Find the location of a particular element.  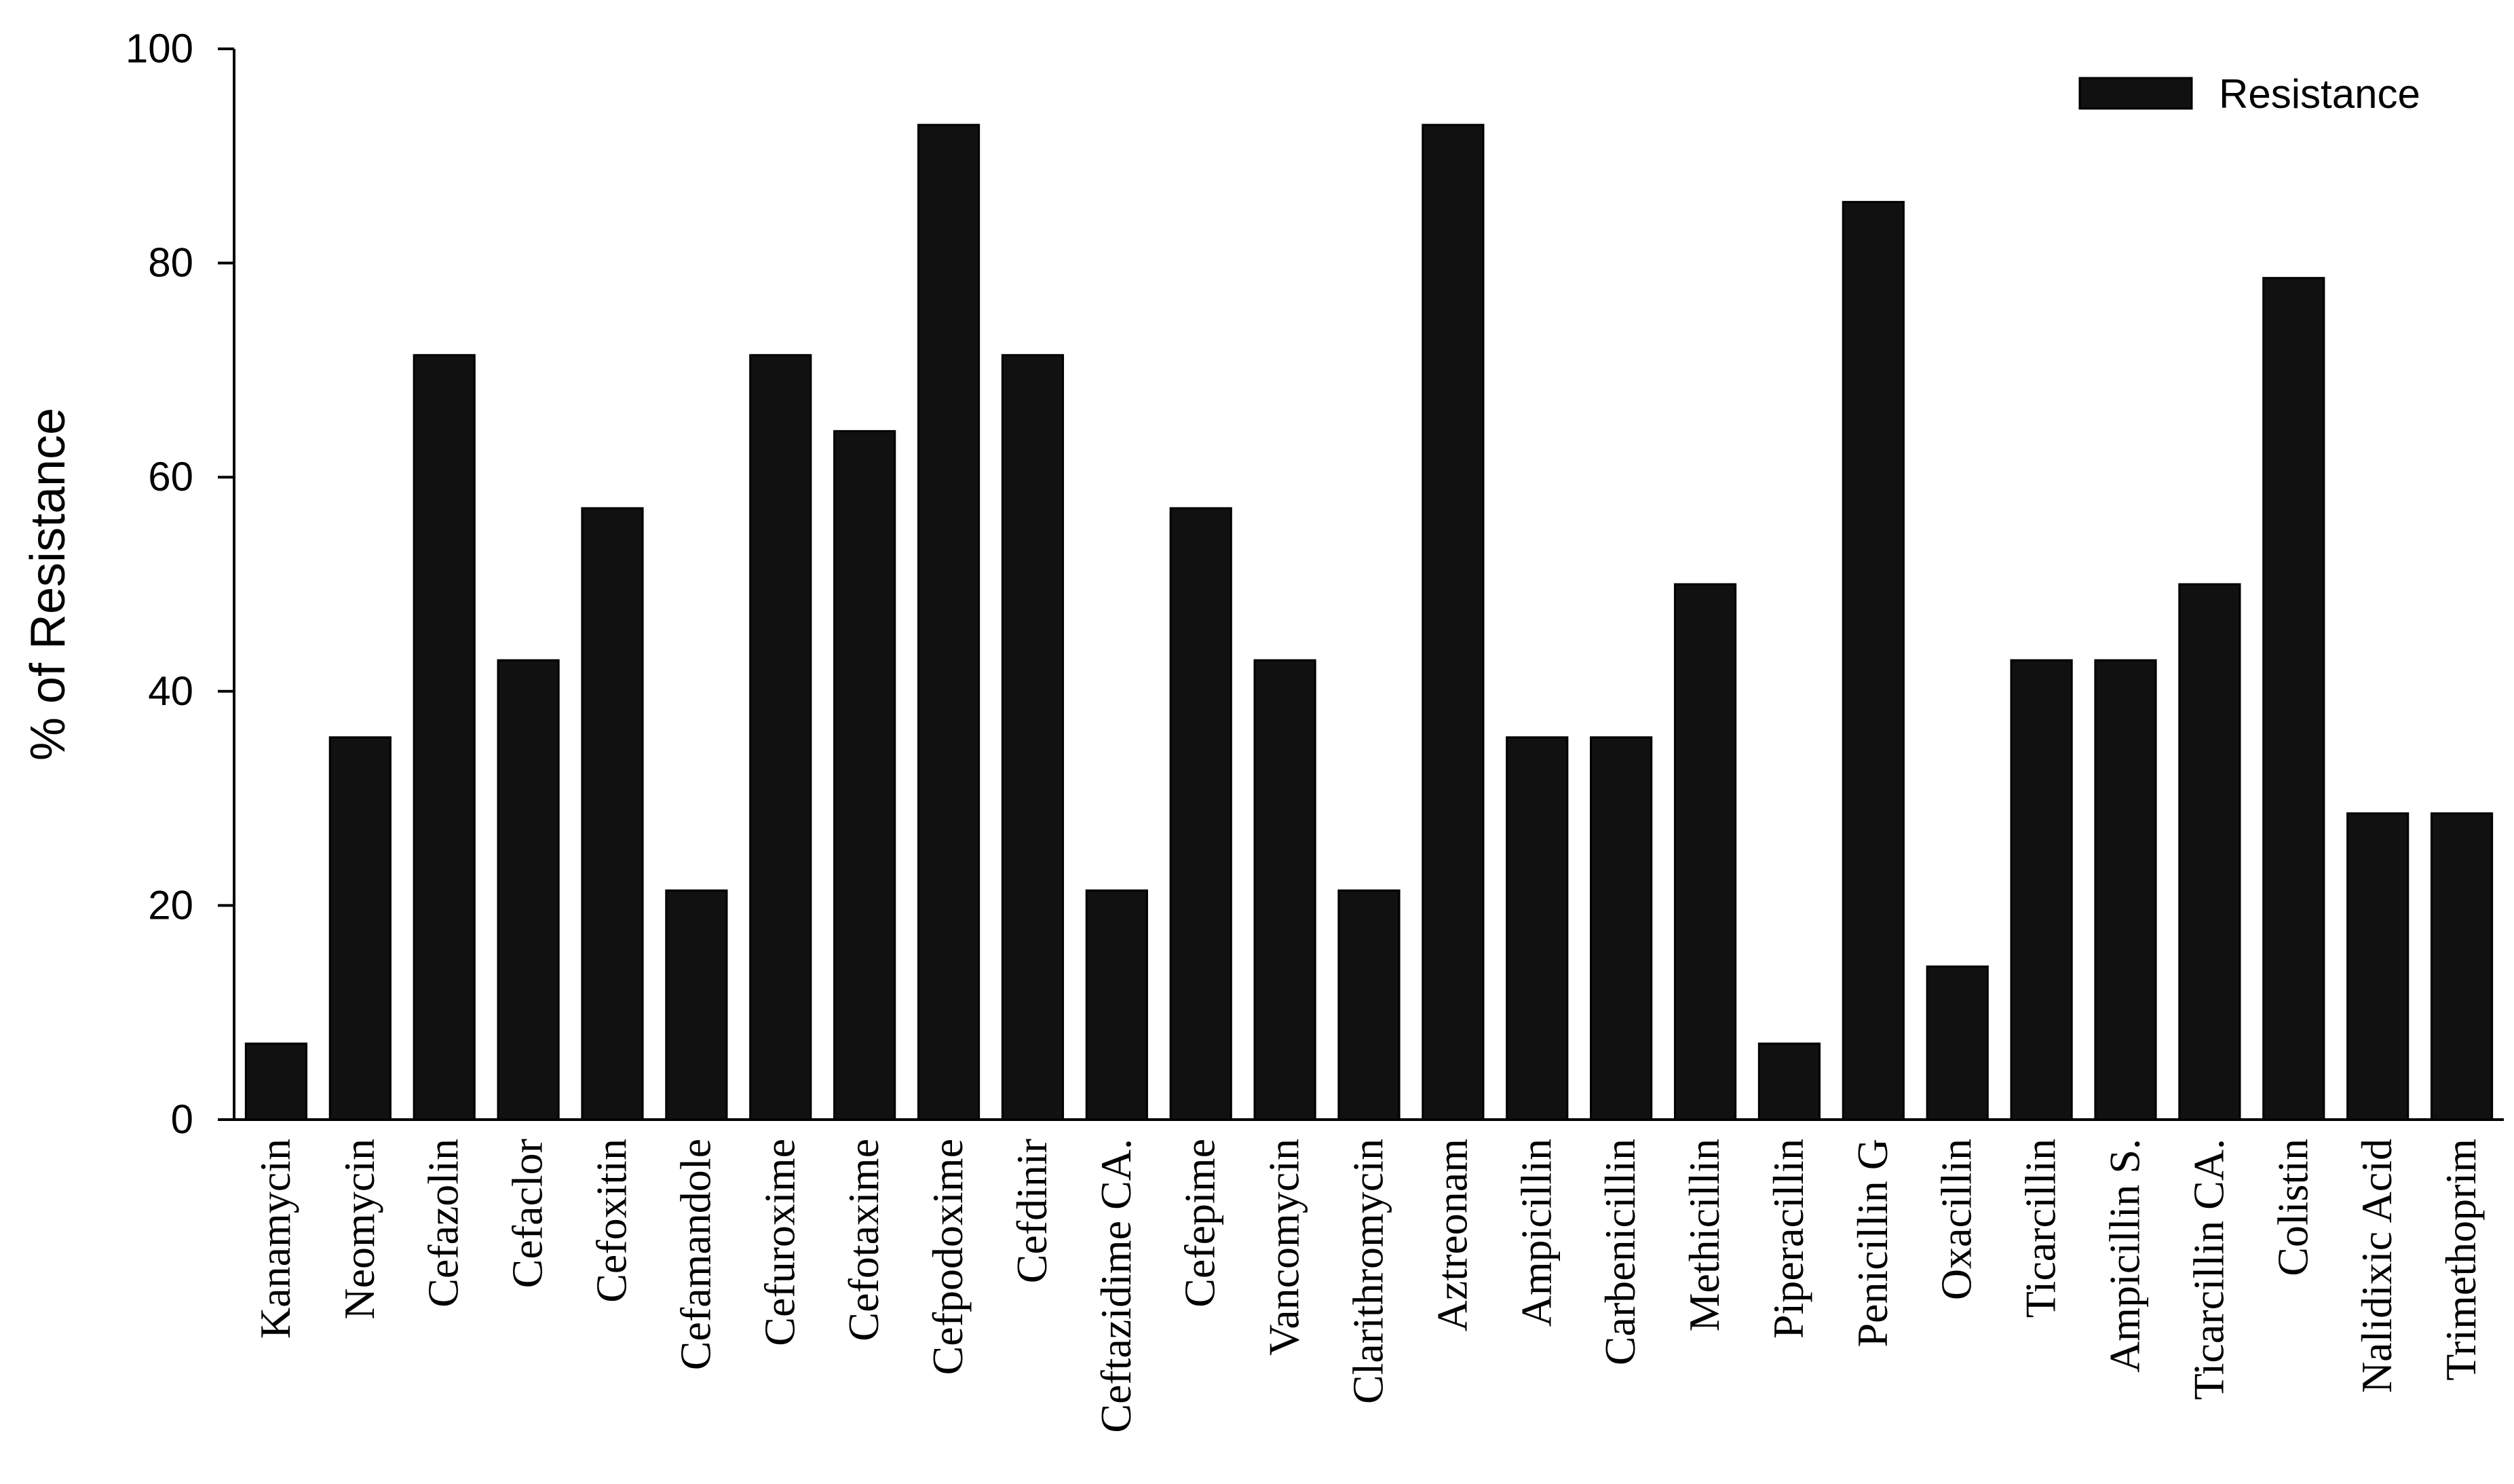

x-tick-label: Cefazolin is located at coordinates (444, 1223).